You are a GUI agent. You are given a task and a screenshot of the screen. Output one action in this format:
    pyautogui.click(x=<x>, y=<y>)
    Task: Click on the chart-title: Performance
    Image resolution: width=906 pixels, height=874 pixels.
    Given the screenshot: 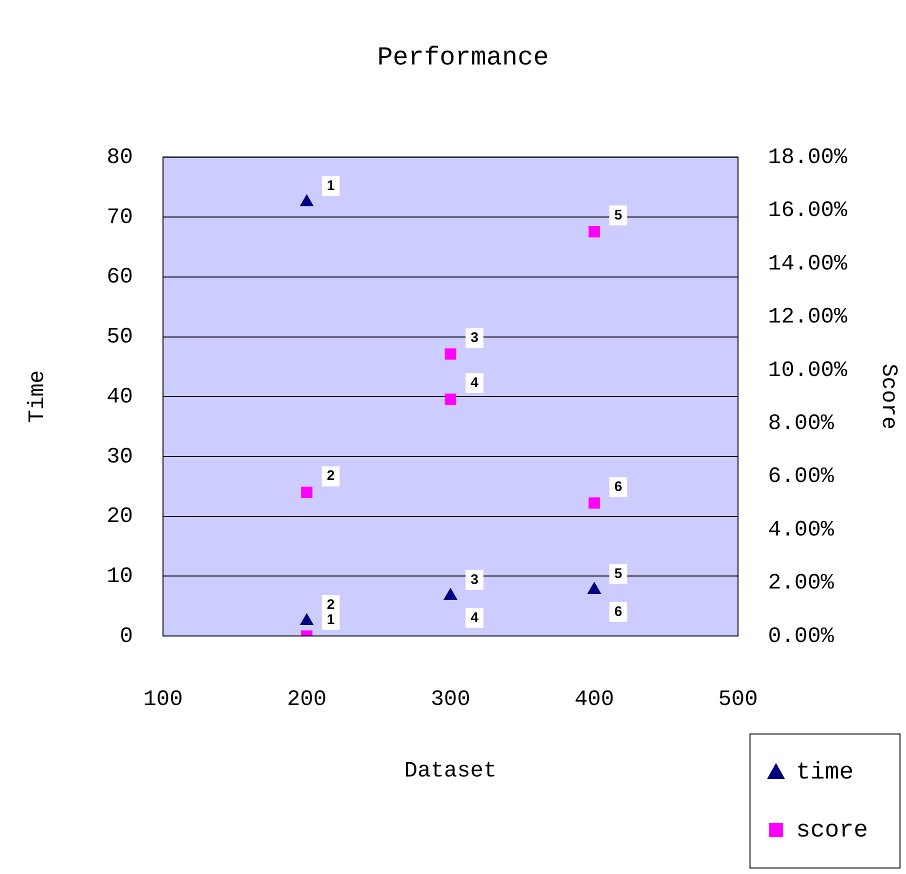 What is the action you would take?
    pyautogui.click(x=463, y=57)
    